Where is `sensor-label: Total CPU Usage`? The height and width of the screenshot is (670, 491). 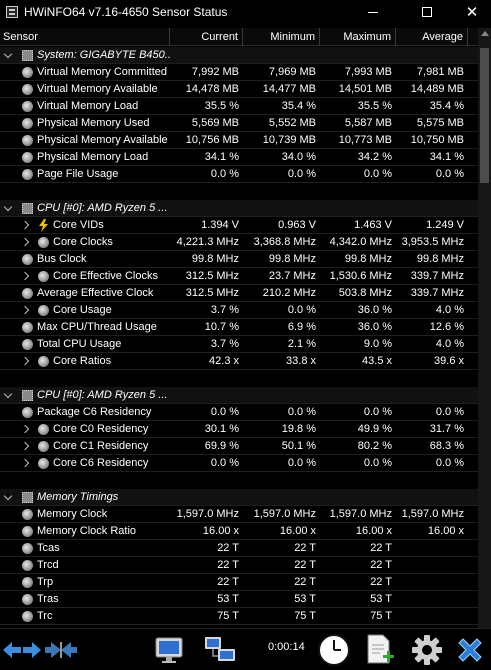
sensor-label: Total CPU Usage is located at coordinates (79, 344).